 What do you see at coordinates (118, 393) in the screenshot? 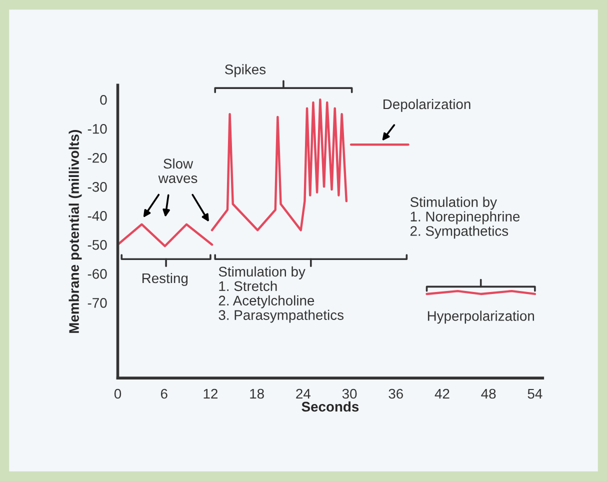
I see `x-tick-label: 0` at bounding box center [118, 393].